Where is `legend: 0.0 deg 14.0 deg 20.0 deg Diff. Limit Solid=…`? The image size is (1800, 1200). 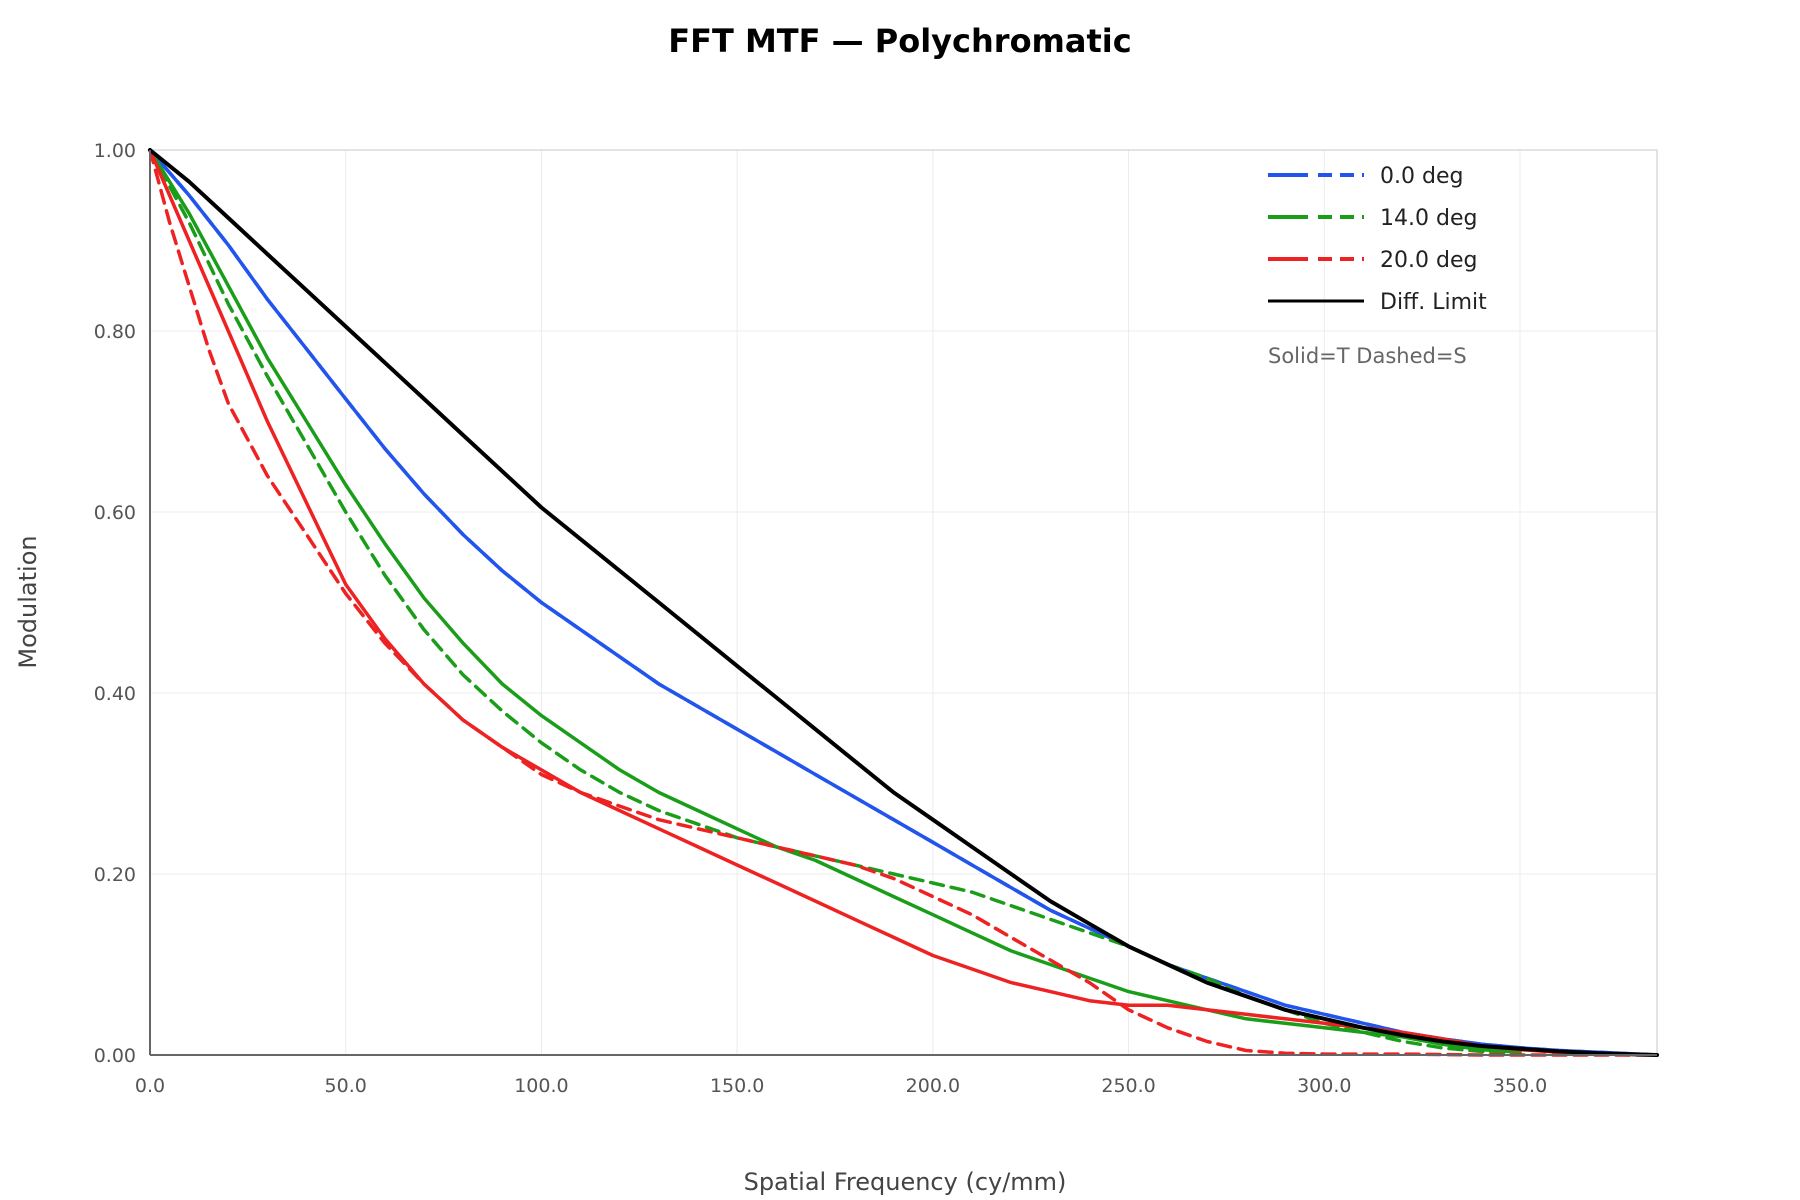 legend: 0.0 deg 14.0 deg 20.0 deg Diff. Limit Solid=… is located at coordinates (1377, 266).